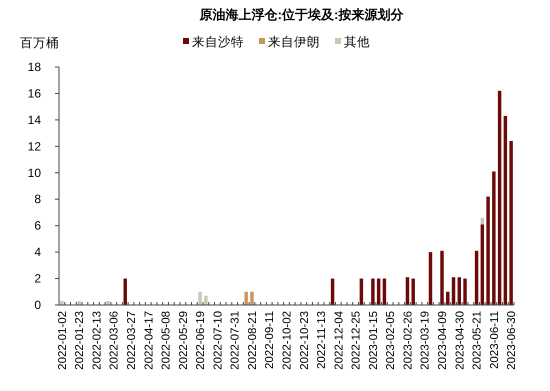 Image resolution: width=550 pixels, height=391 pixels. Describe the element at coordinates (374, 340) in the screenshot. I see `x-tick-label: 2023-01-15` at that location.